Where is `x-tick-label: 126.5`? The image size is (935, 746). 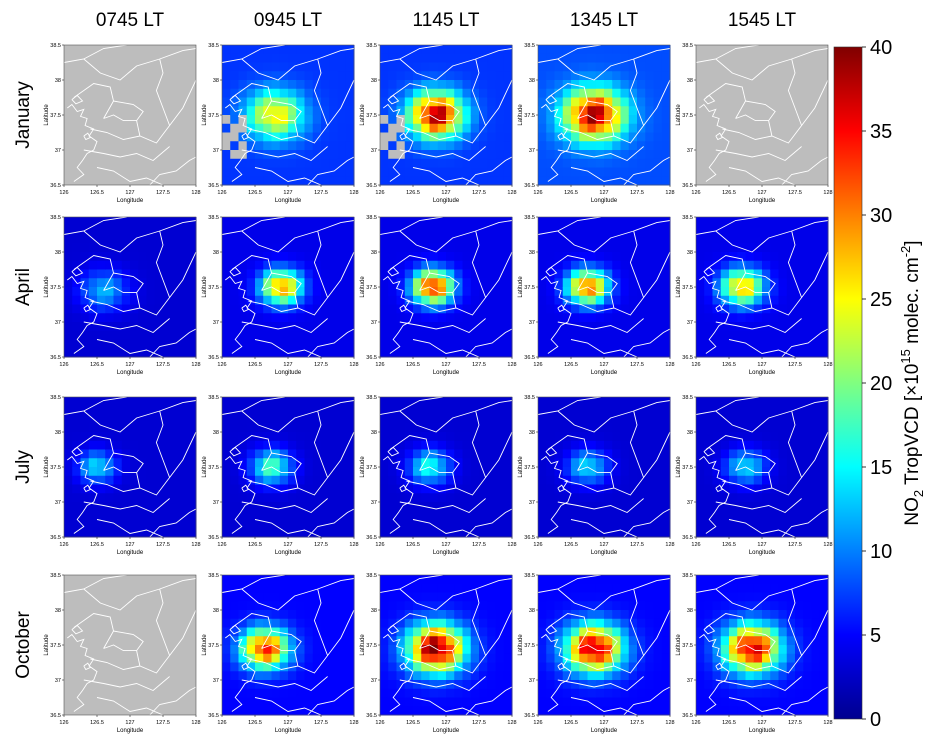
x-tick-label: 126.5 is located at coordinates (413, 193).